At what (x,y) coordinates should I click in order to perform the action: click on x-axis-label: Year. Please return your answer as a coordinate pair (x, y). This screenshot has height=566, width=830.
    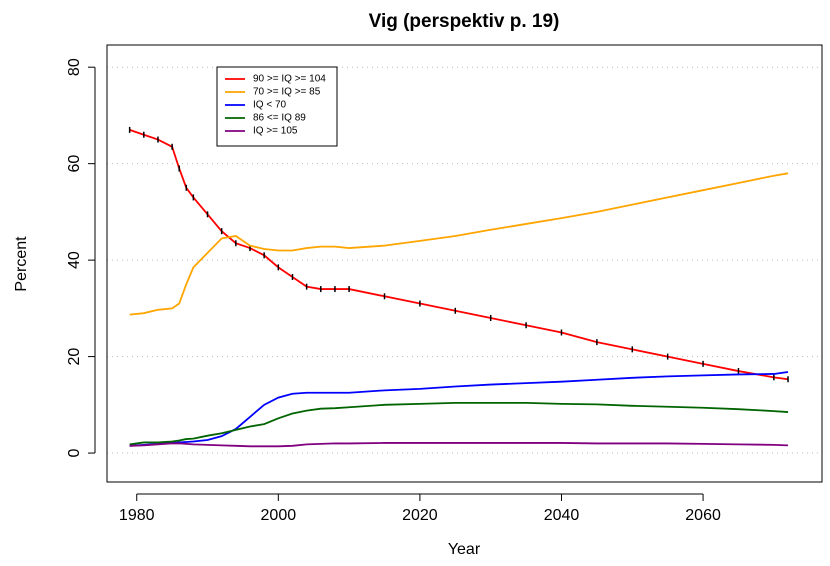
    Looking at the image, I should click on (464, 549).